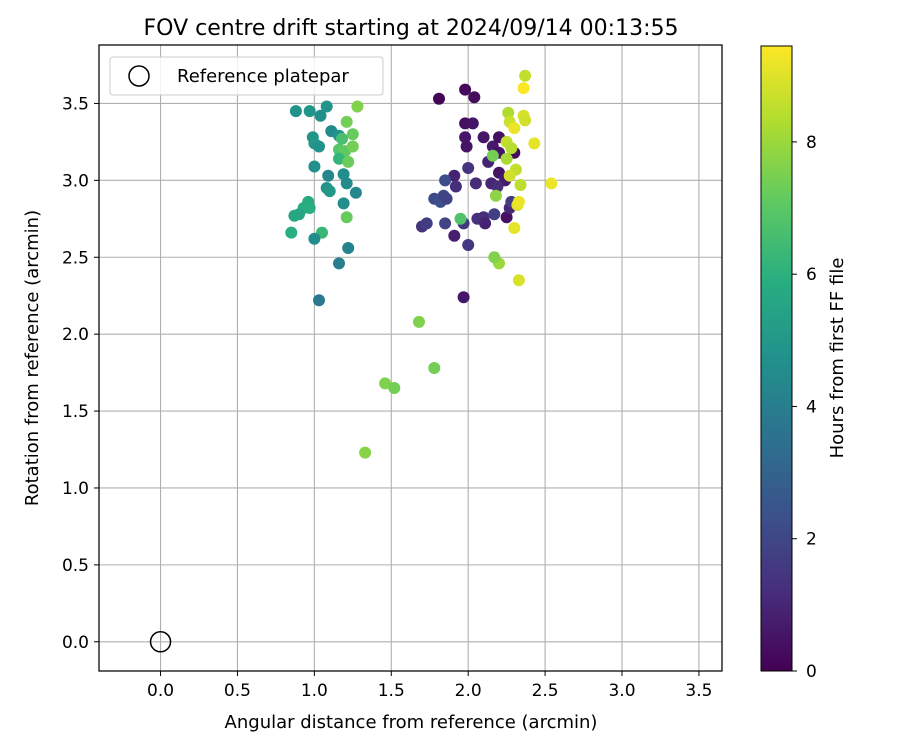 The image size is (900, 750). What do you see at coordinates (75, 566) in the screenshot?
I see `y-tick-label: 0.5` at bounding box center [75, 566].